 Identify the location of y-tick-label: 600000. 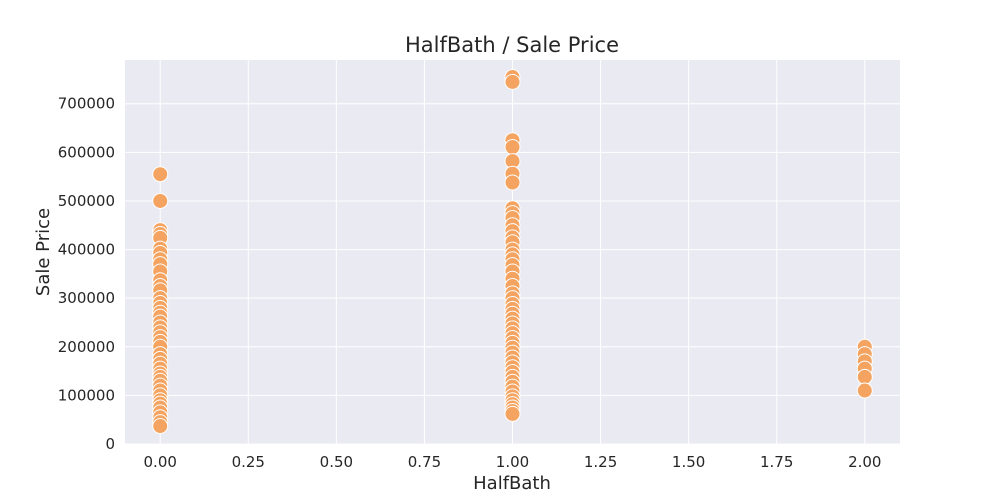
(86, 152).